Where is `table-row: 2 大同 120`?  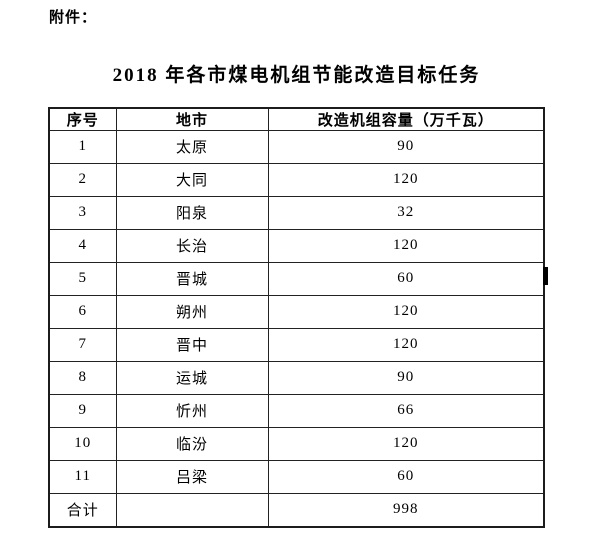
table-row: 2 大同 120 is located at coordinates (296, 179).